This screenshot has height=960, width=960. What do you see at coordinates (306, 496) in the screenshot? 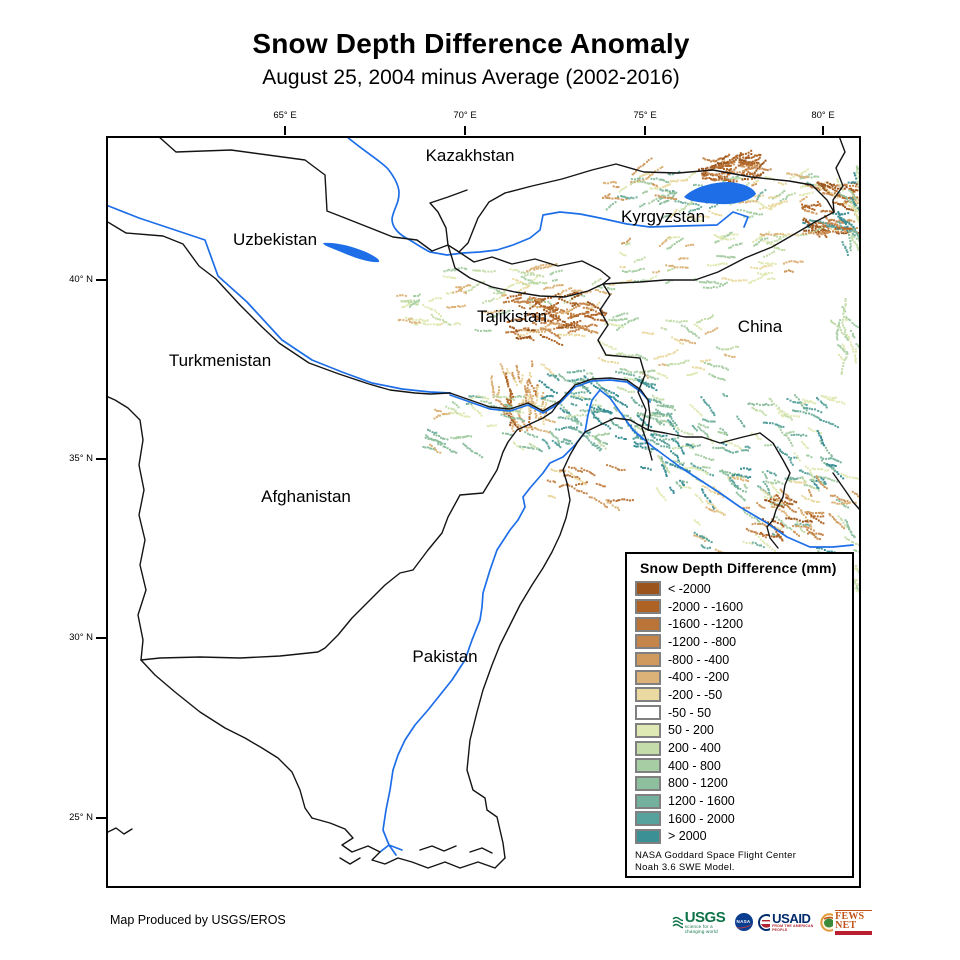
I see `country-label-afghanistan: Afghanistan` at bounding box center [306, 496].